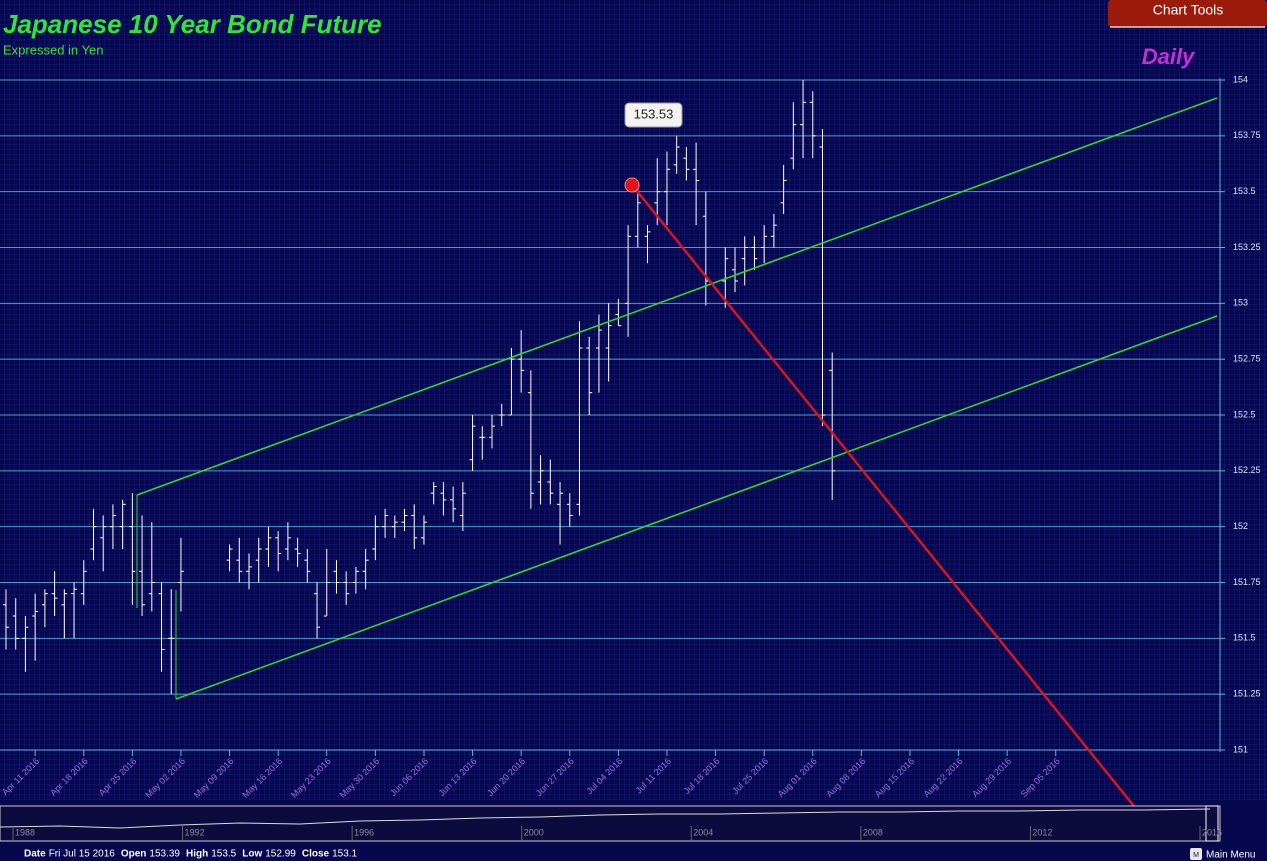 The image size is (1267, 861). Describe the element at coordinates (632, 185) in the screenshot. I see `trend-anchor` at that location.